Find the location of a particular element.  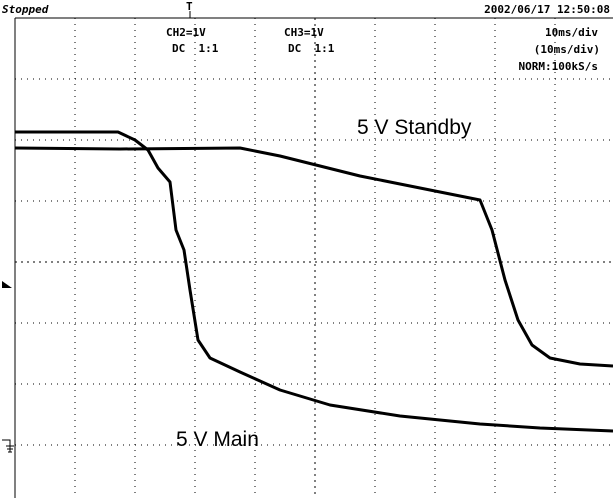

trigger-mark: T is located at coordinates (189, 6).